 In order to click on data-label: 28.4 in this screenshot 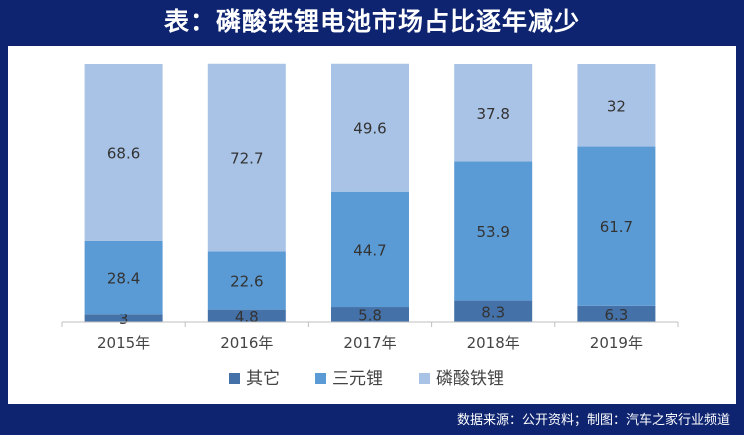, I will do `click(123, 279)`.